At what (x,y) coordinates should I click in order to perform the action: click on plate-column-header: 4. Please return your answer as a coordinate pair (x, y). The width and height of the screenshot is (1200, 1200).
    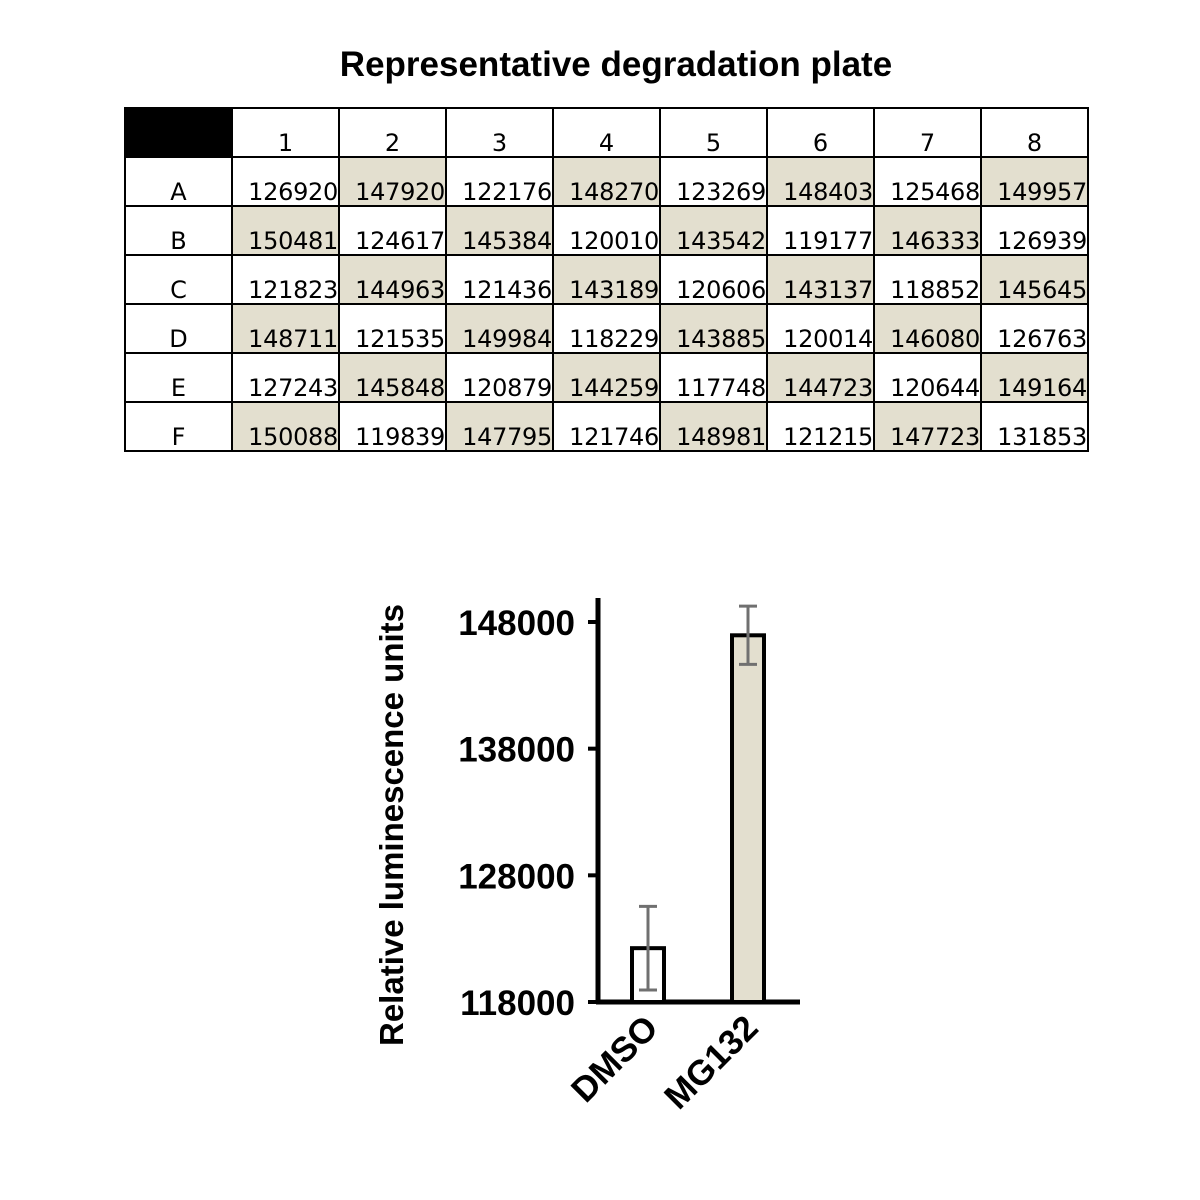
    Looking at the image, I should click on (606, 132).